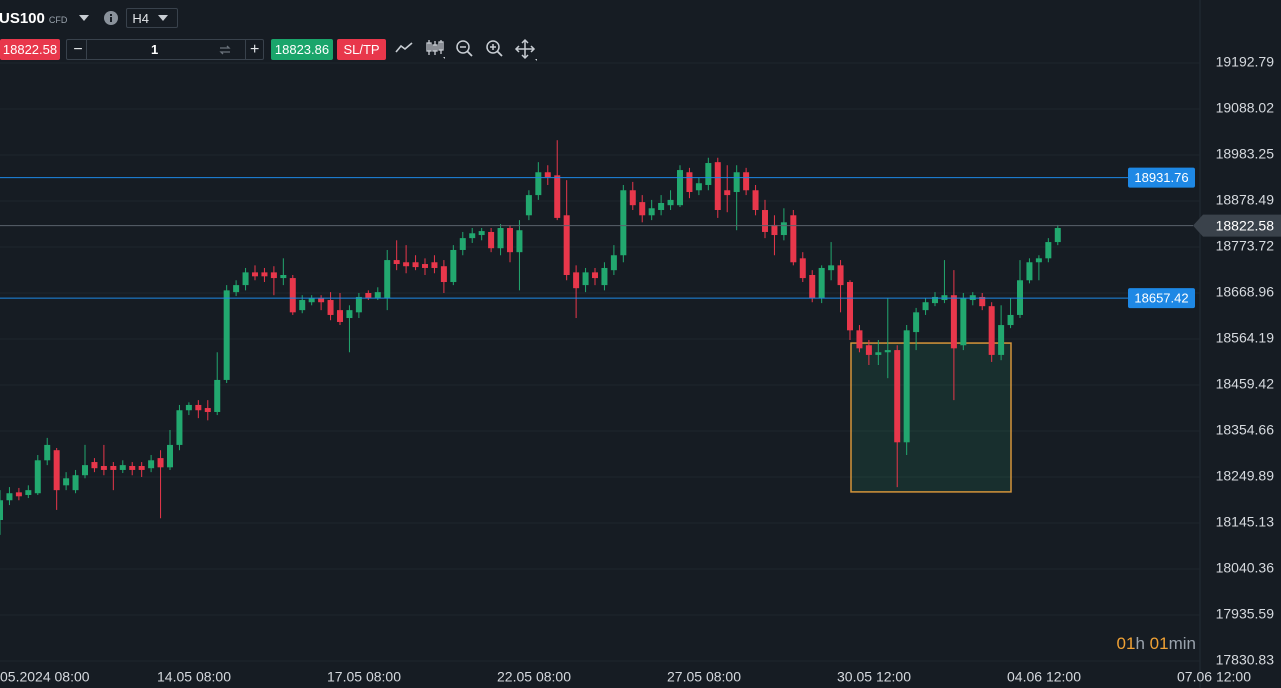 The width and height of the screenshot is (1281, 688). What do you see at coordinates (255, 49) in the screenshot?
I see `increase-button: +` at bounding box center [255, 49].